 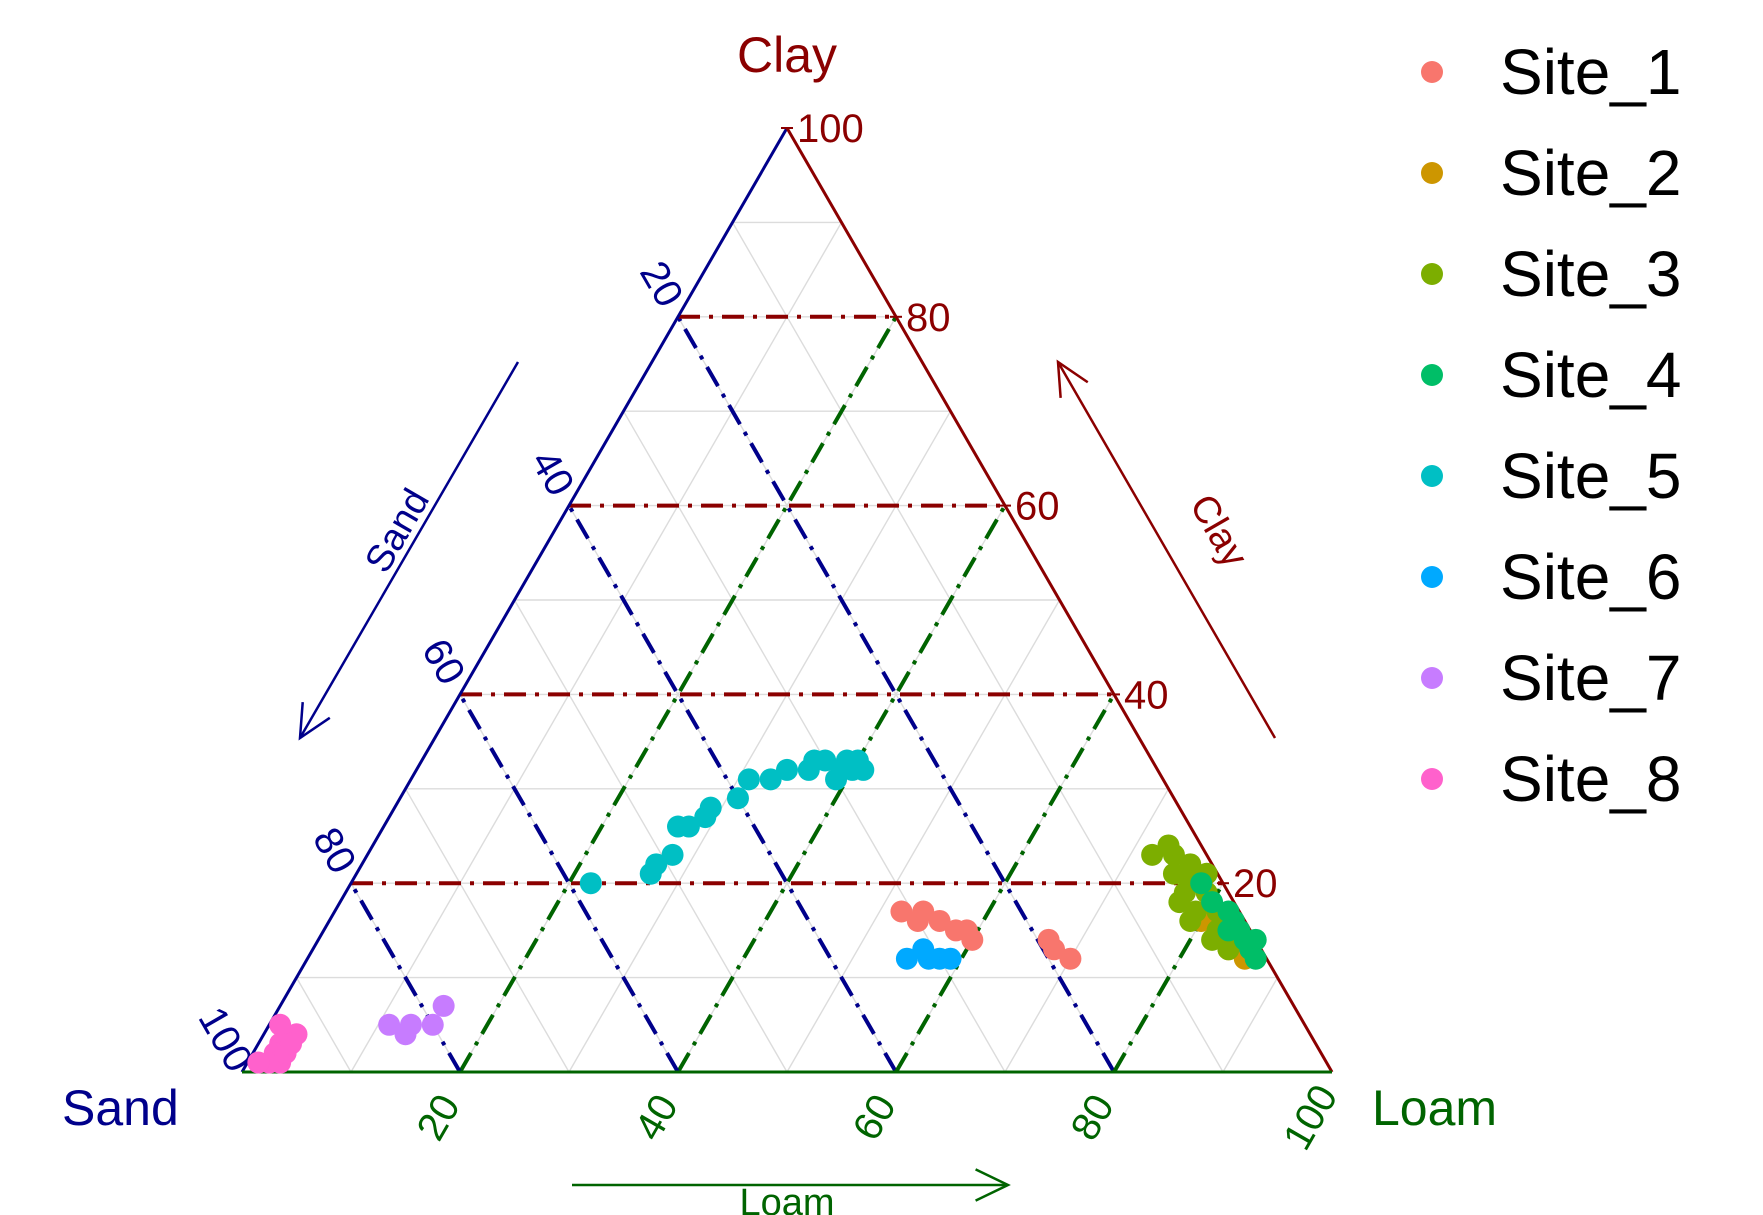 What do you see at coordinates (661, 284) in the screenshot?
I see `sand-tick-label: 20` at bounding box center [661, 284].